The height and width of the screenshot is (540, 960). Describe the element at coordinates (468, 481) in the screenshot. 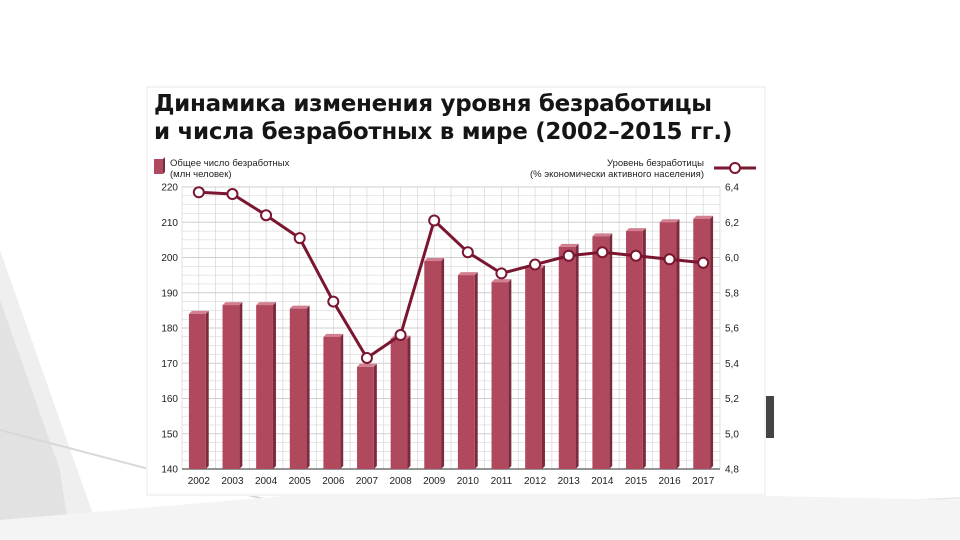

I see `x-tick-label: 2010` at that location.